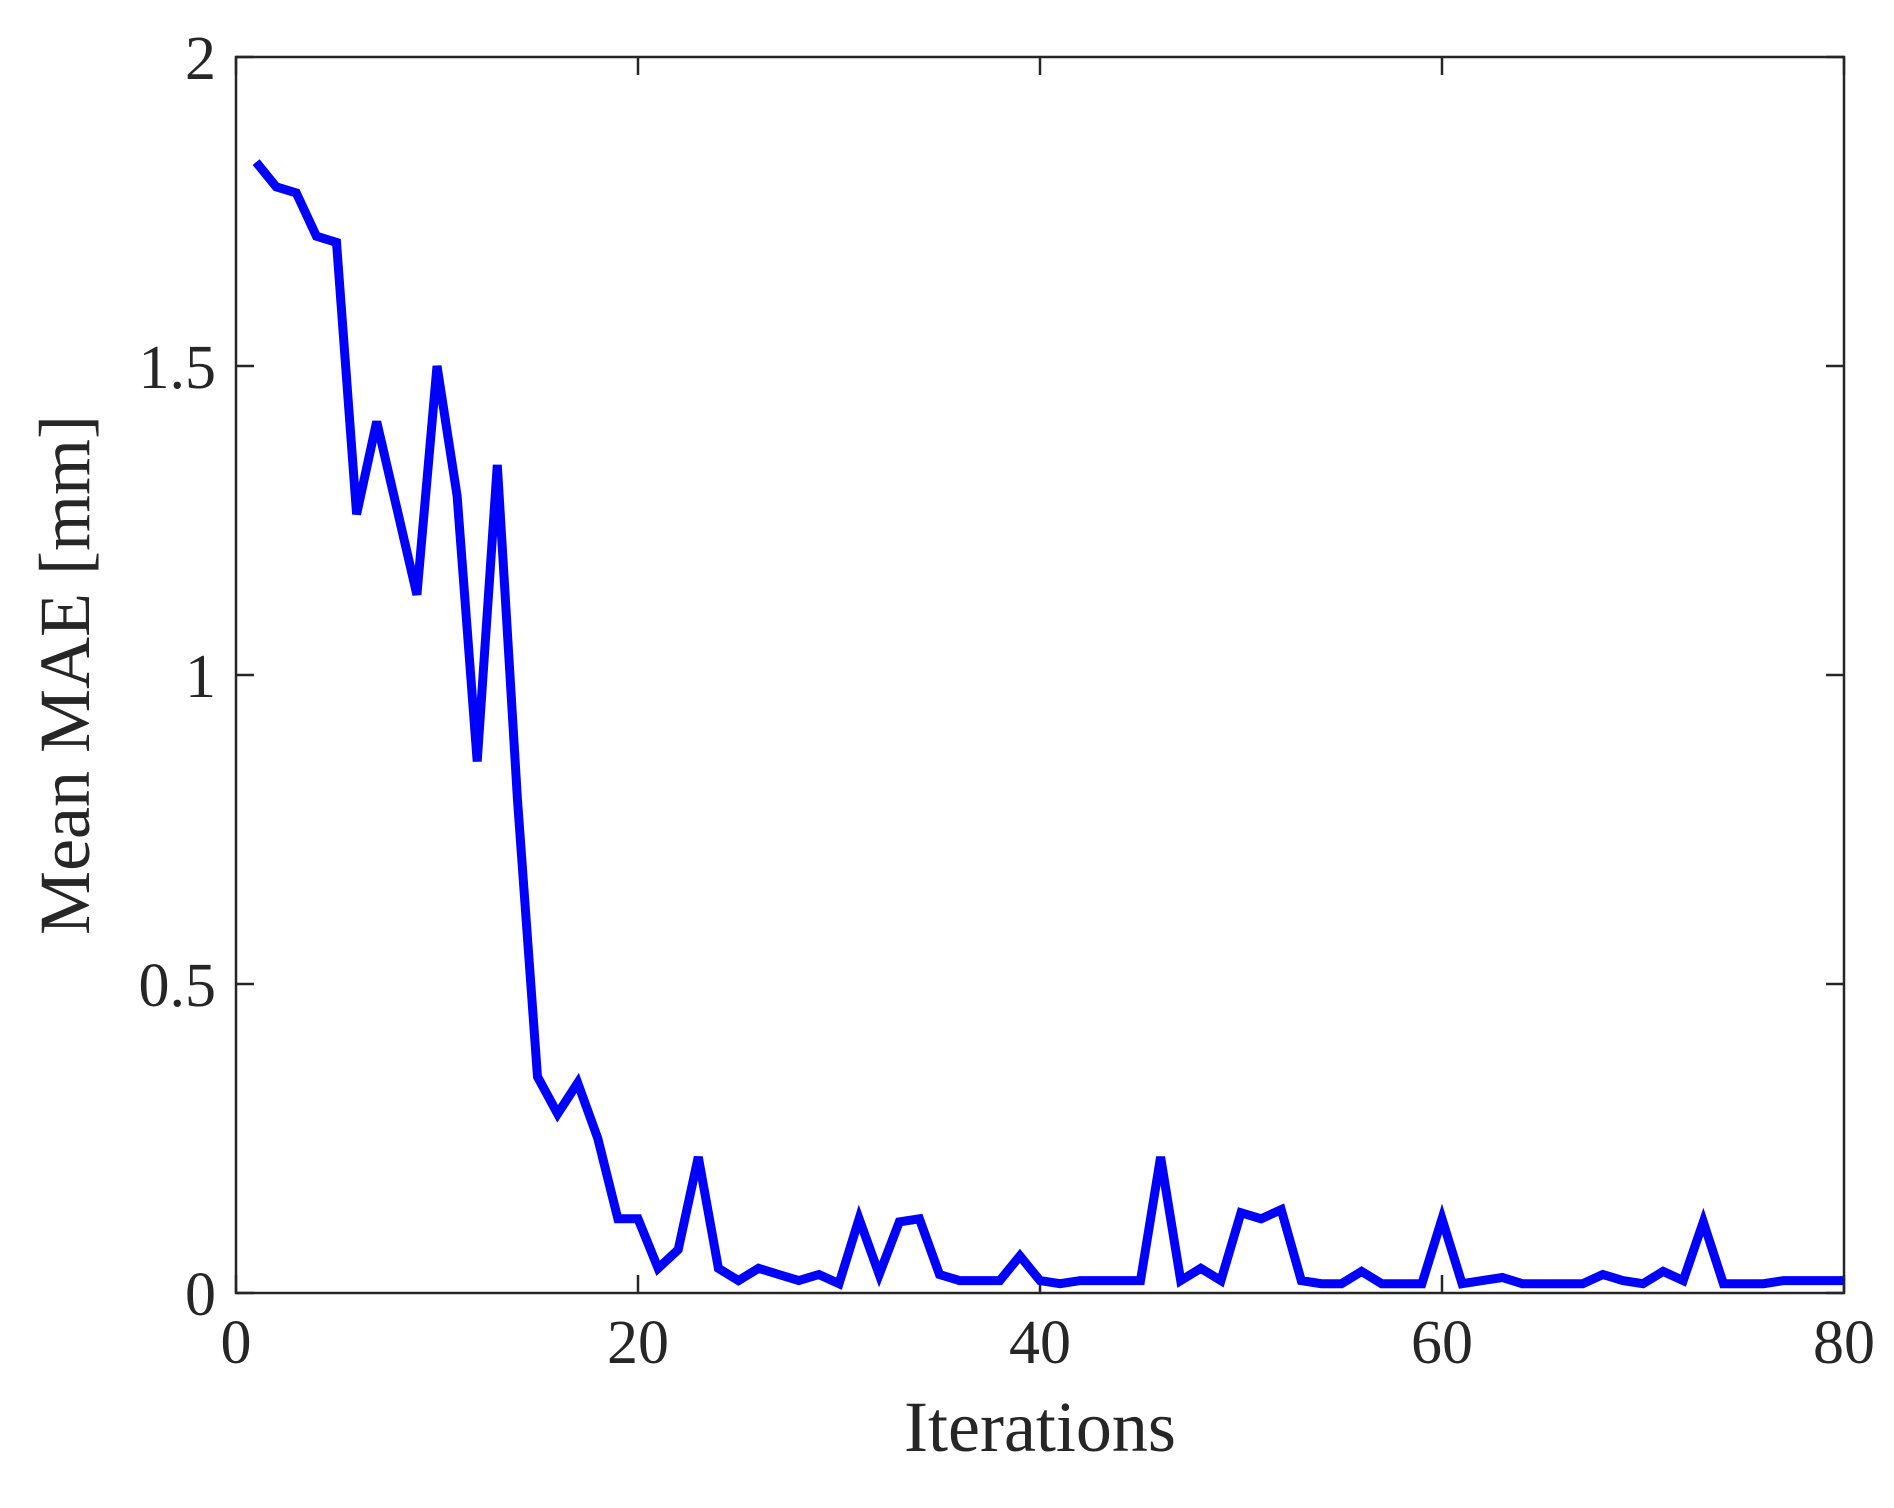 The image size is (1894, 1508). Describe the element at coordinates (1844, 1343) in the screenshot. I see `x-tick-label: 80` at that location.